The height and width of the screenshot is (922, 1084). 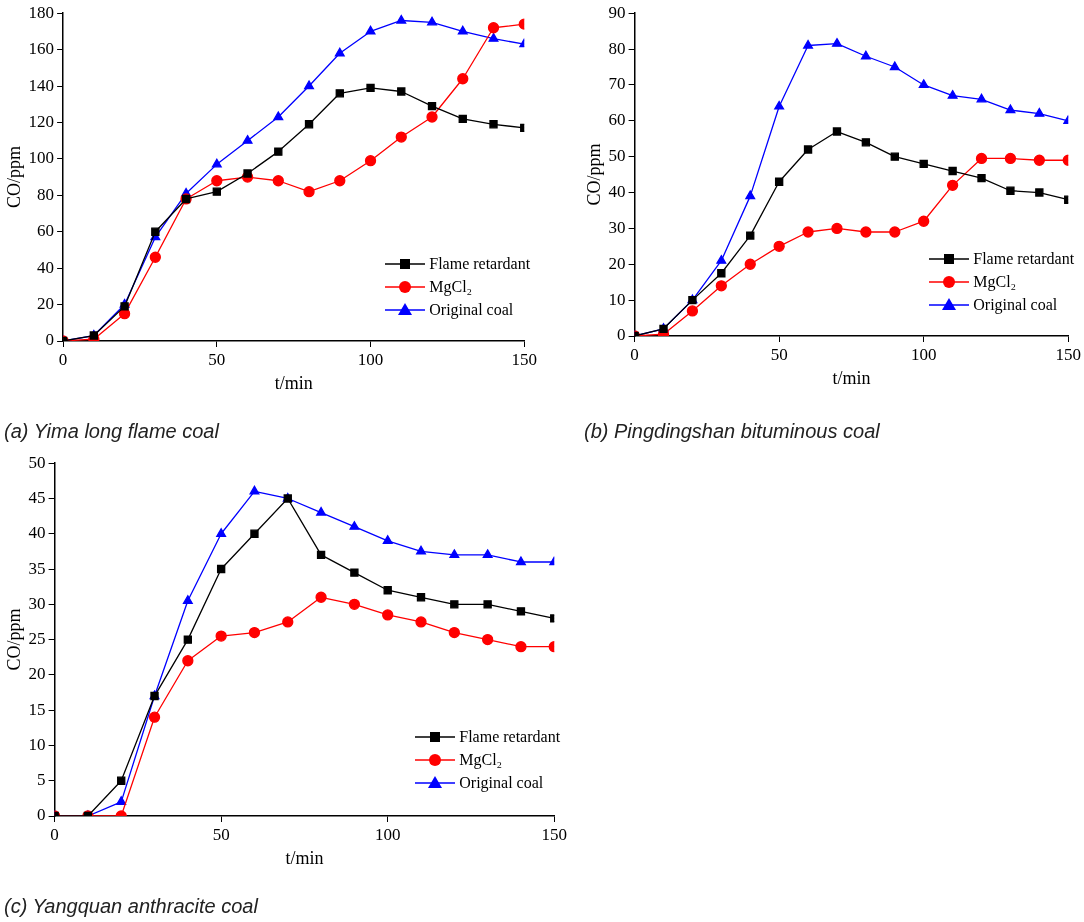 What do you see at coordinates (41, 780) in the screenshot?
I see `y-tick-label: 5` at bounding box center [41, 780].